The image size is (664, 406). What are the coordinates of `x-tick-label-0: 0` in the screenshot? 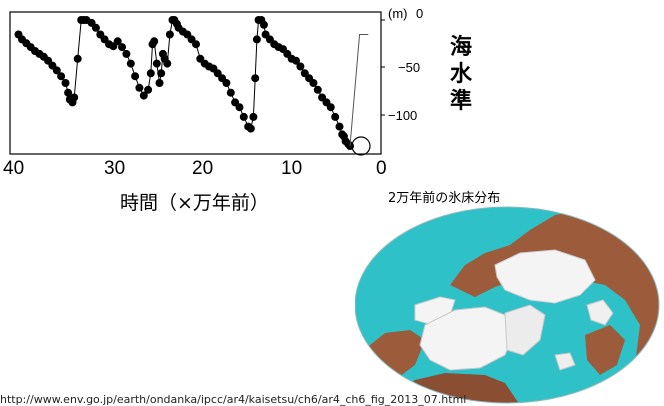 It's located at (381, 168).